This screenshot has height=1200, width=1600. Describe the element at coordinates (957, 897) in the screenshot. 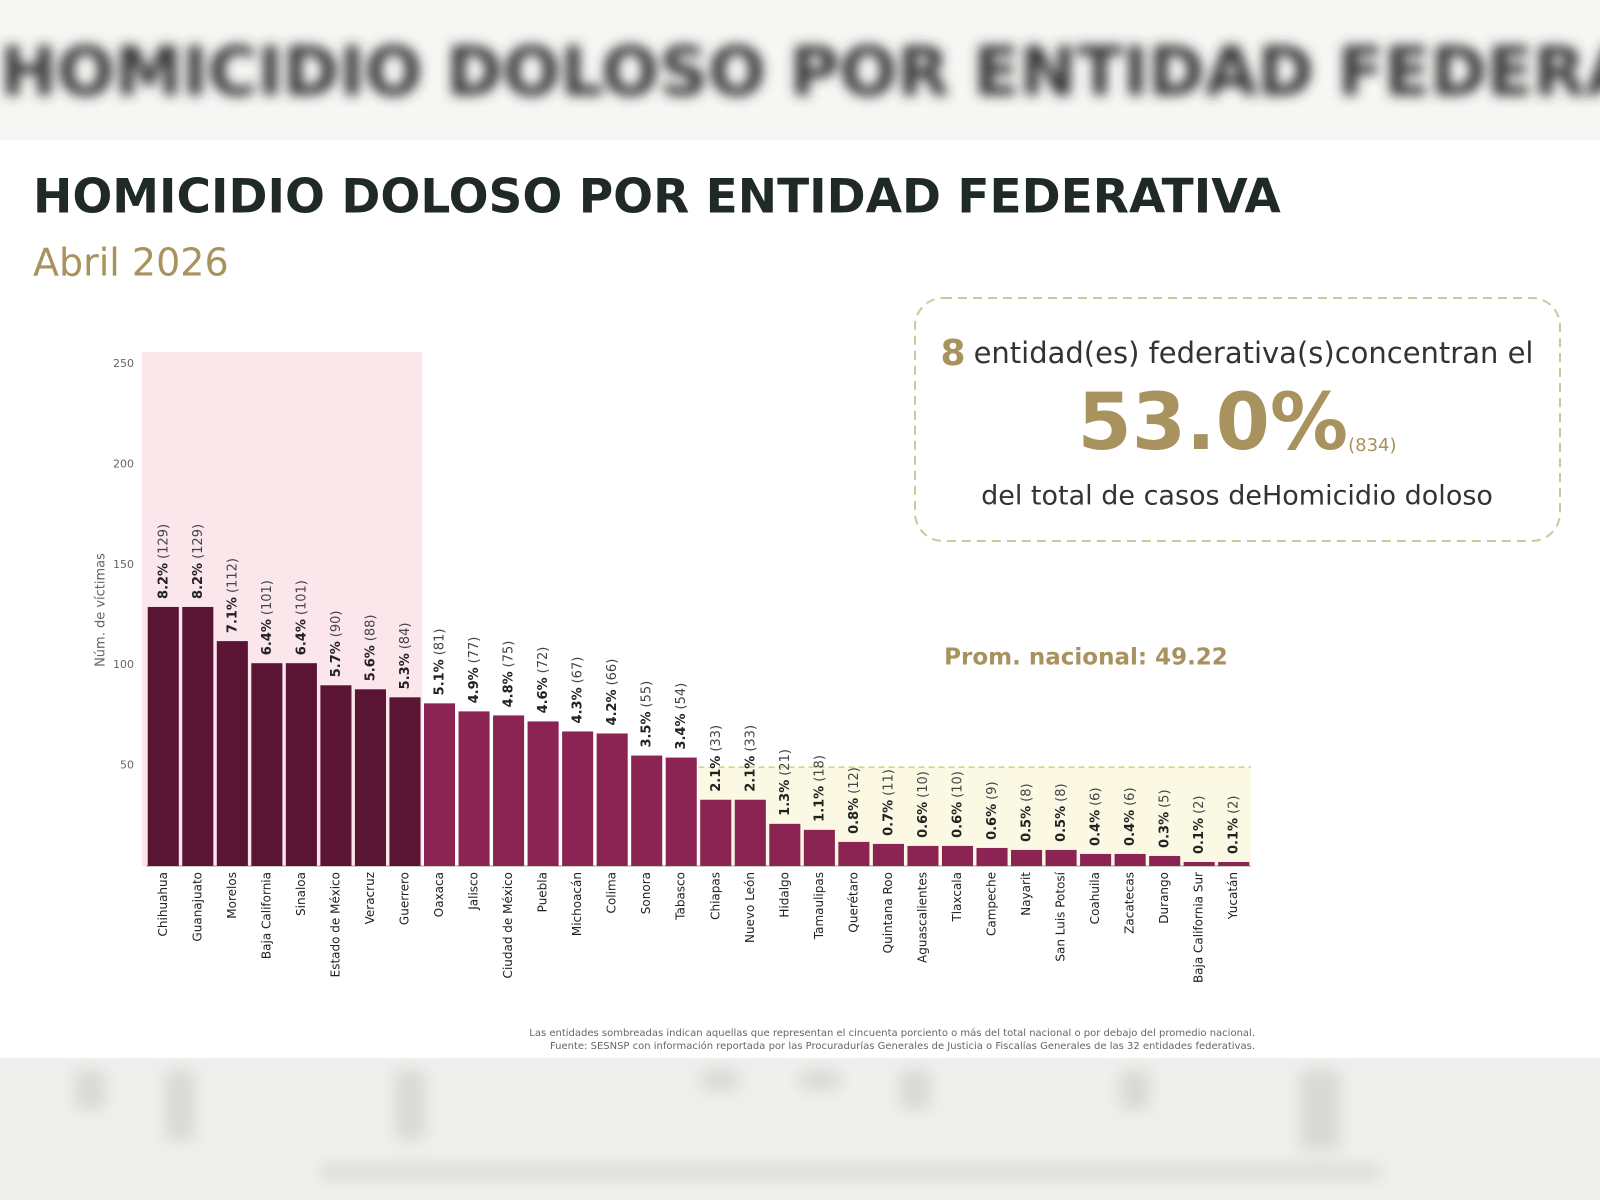

I see `x-tick-label: Tlaxcala` at that location.